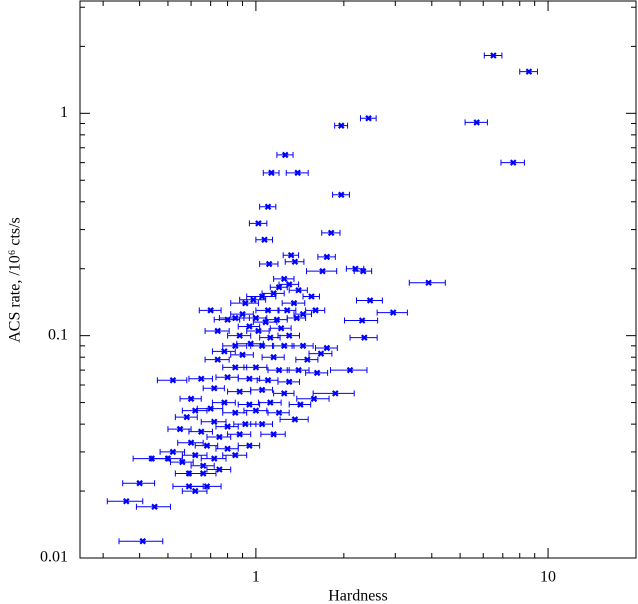 This screenshot has width=638, height=604. Describe the element at coordinates (358, 596) in the screenshot. I see `x-axis-label: Hardness` at that location.